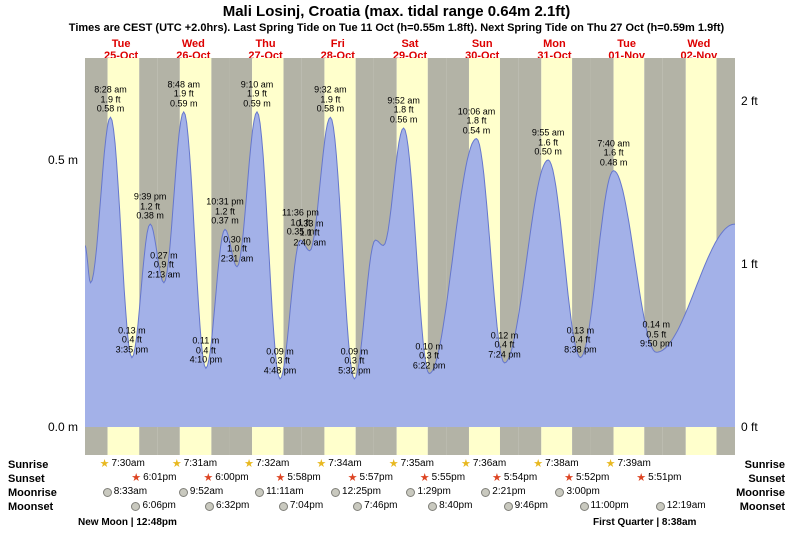 Image resolution: width=793 pixels, height=539 pixels. I want to click on tide-label-line: 0.37 m, so click(225, 220).